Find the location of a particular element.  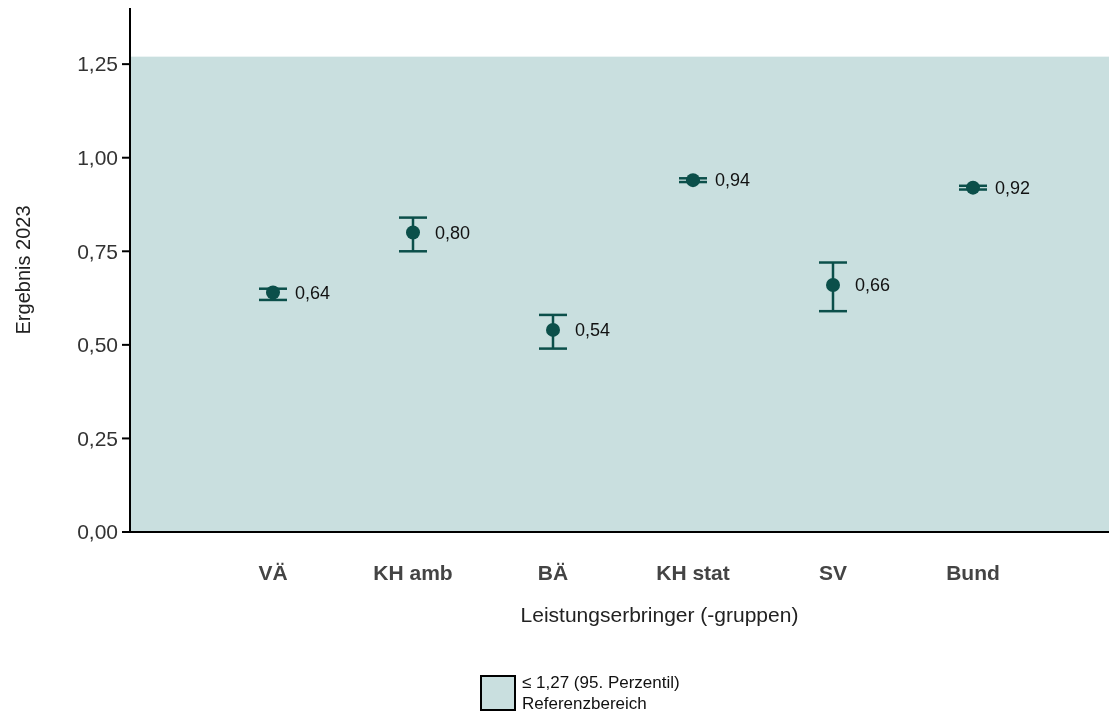

y-tick-label: 0,50 is located at coordinates (97, 345).